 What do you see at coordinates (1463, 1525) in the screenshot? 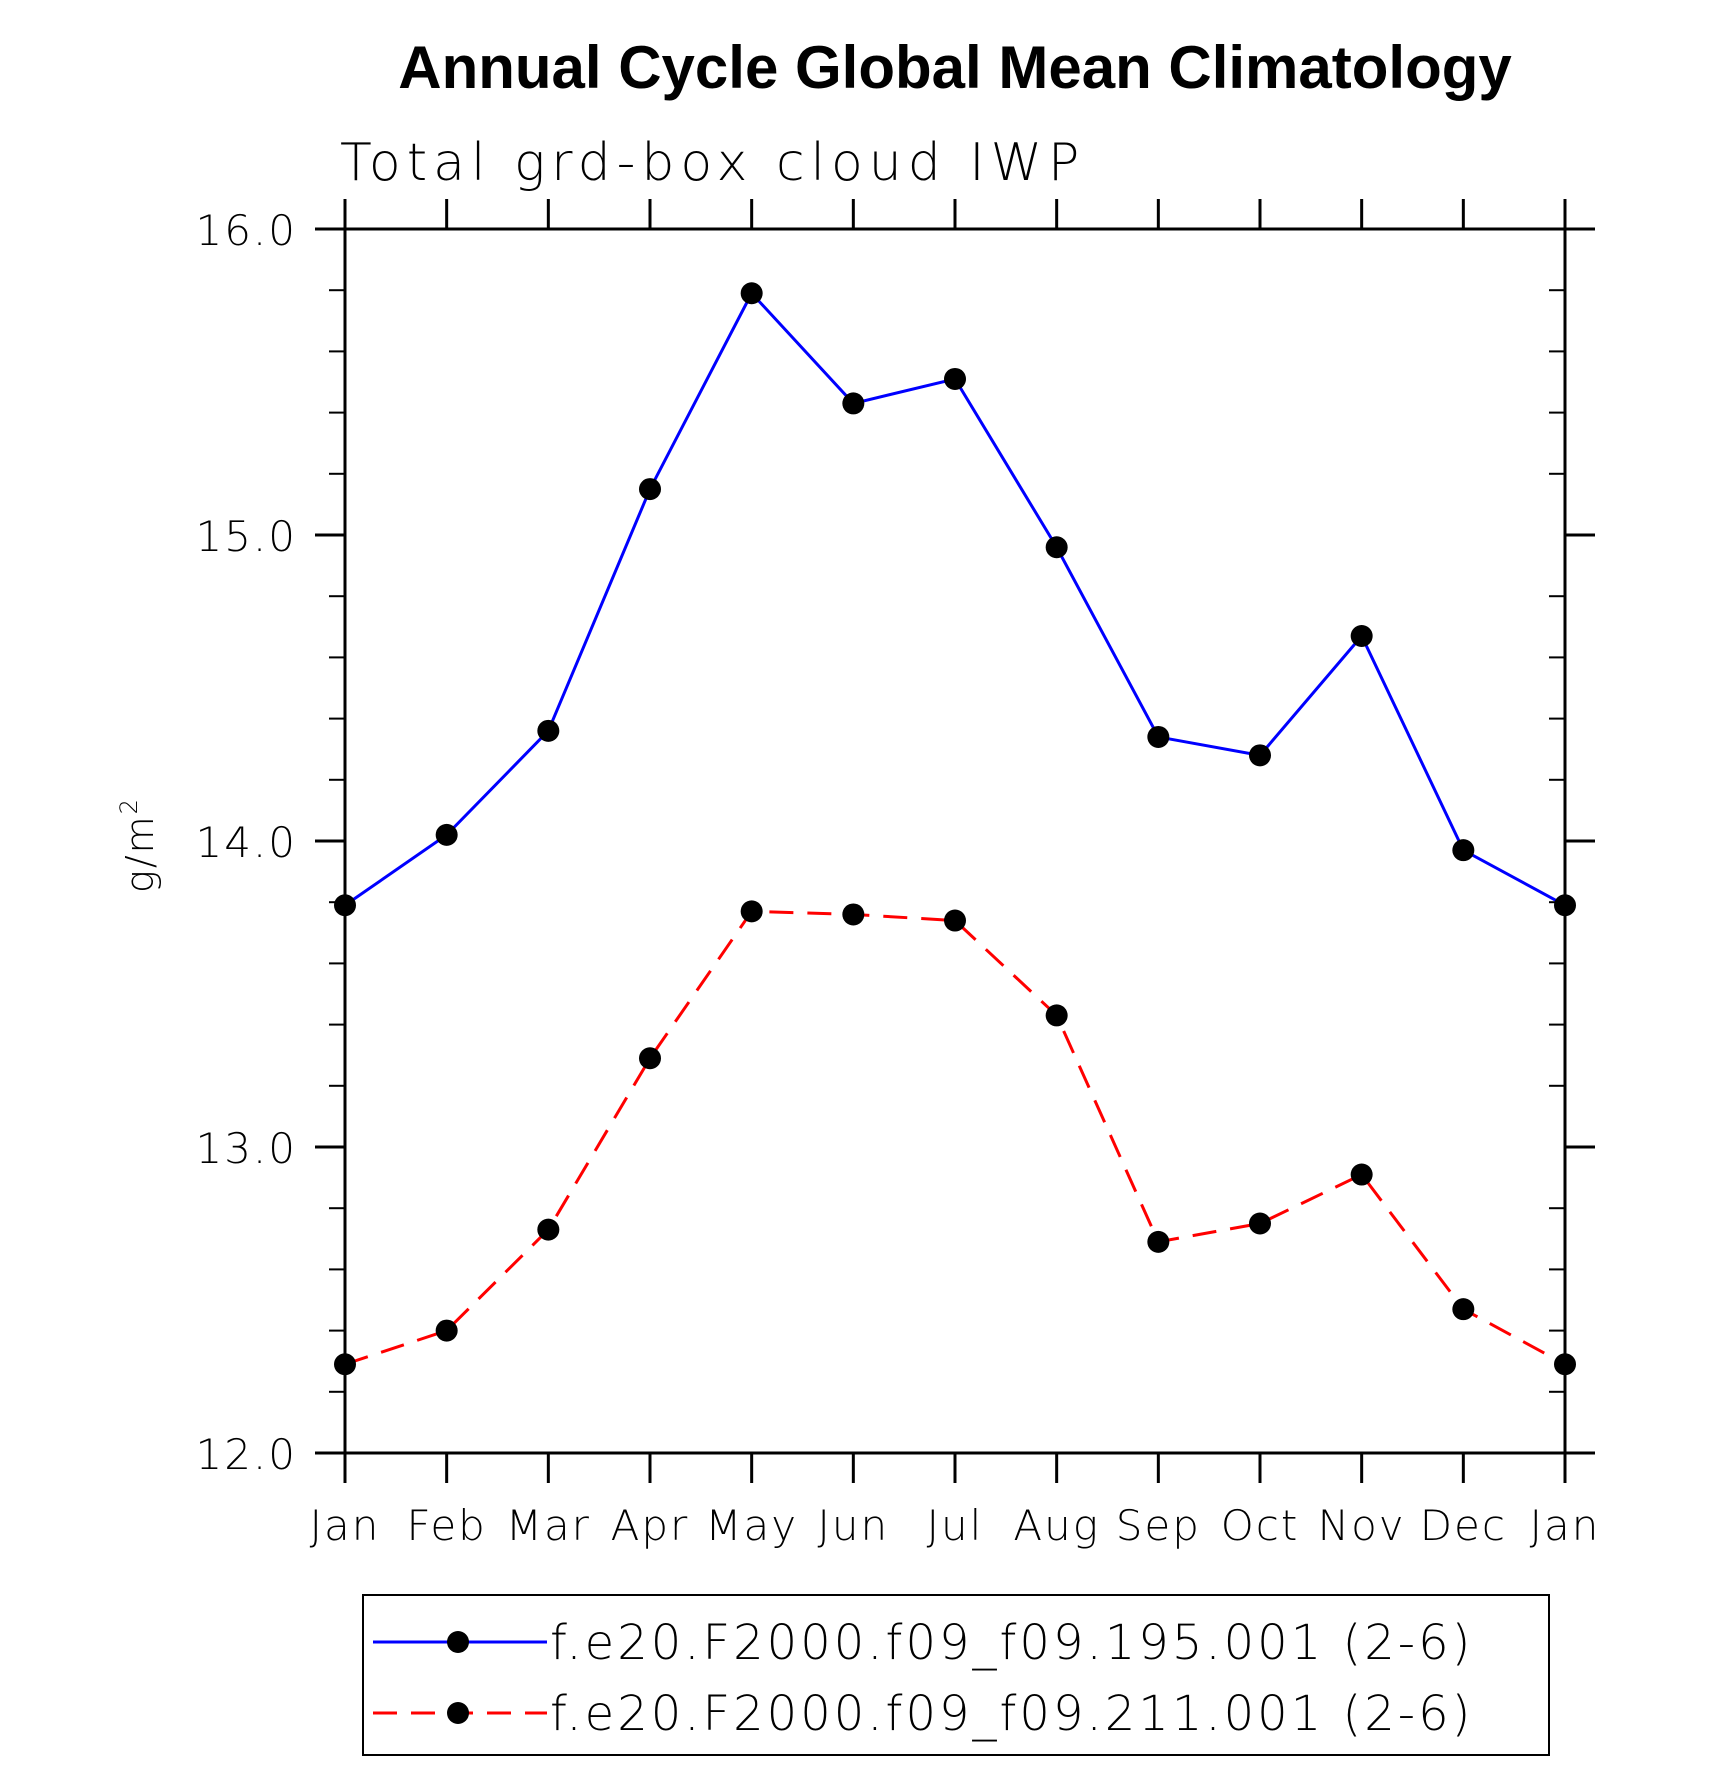
I see `x-tick-label: Dec` at bounding box center [1463, 1525].